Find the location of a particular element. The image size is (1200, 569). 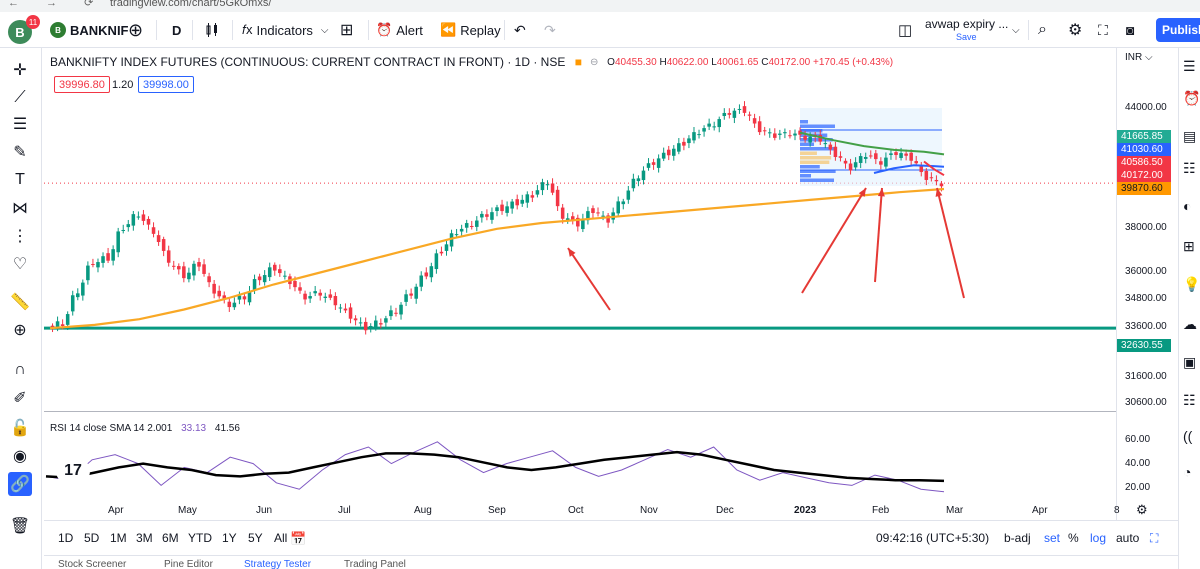

red-band-line is located at coordinates (934, 168).